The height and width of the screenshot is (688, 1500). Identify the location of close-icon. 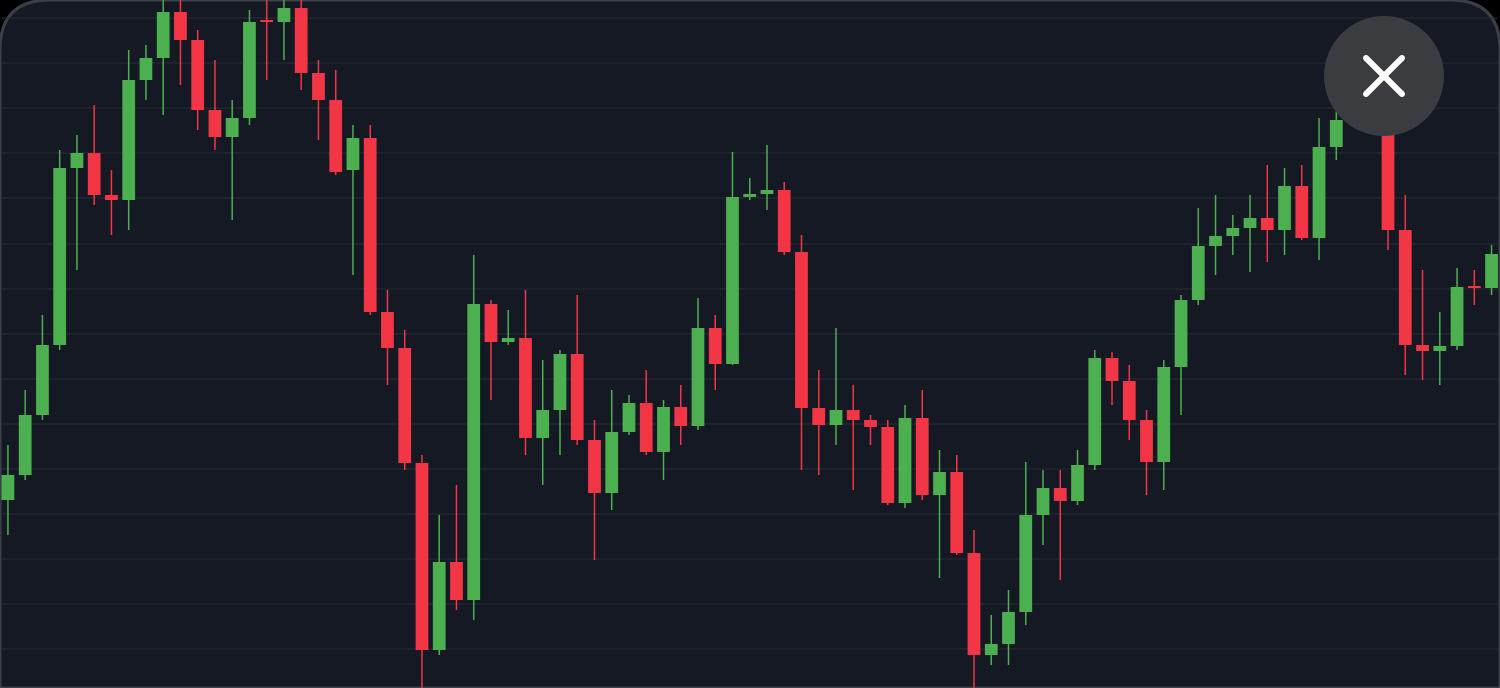
(1384, 76).